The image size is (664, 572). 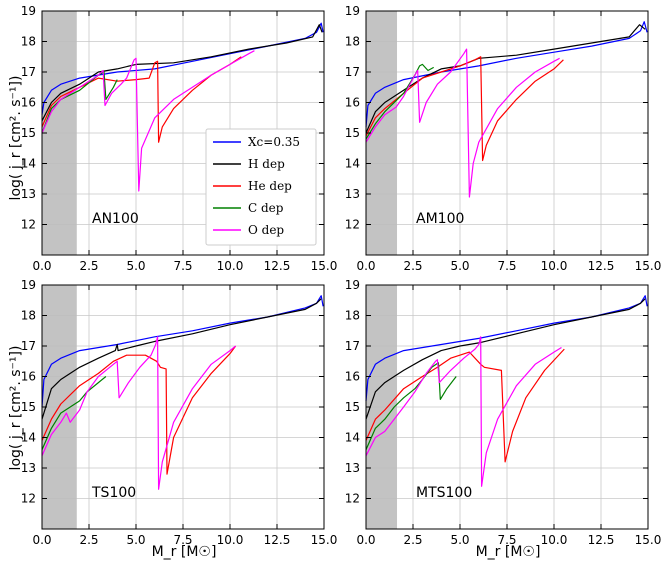 What do you see at coordinates (16, 138) in the screenshot?
I see `y-axis-label-top: log( j_r [cm². s⁻¹])` at bounding box center [16, 138].